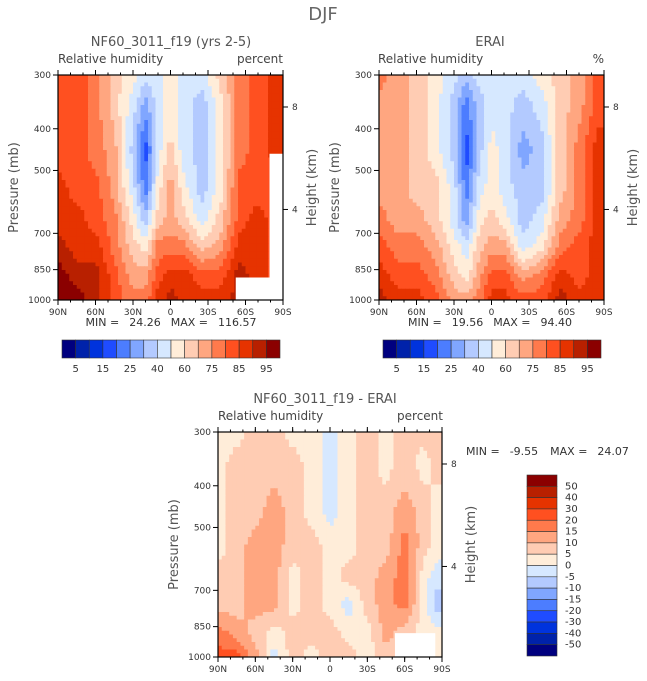 This screenshot has width=647, height=681. Describe the element at coordinates (42, 271) in the screenshot. I see `y-tick-label: 850` at that location.